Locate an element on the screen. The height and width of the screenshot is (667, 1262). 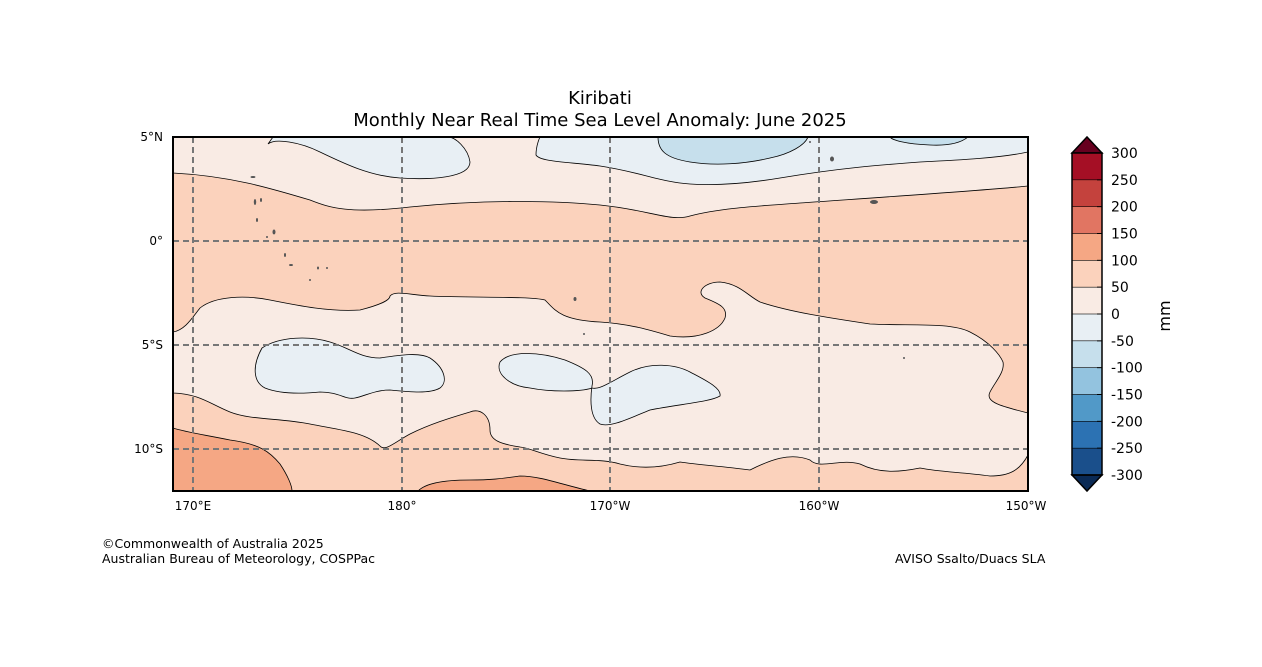
colorbar-under-arrow is located at coordinates (1087, 483).